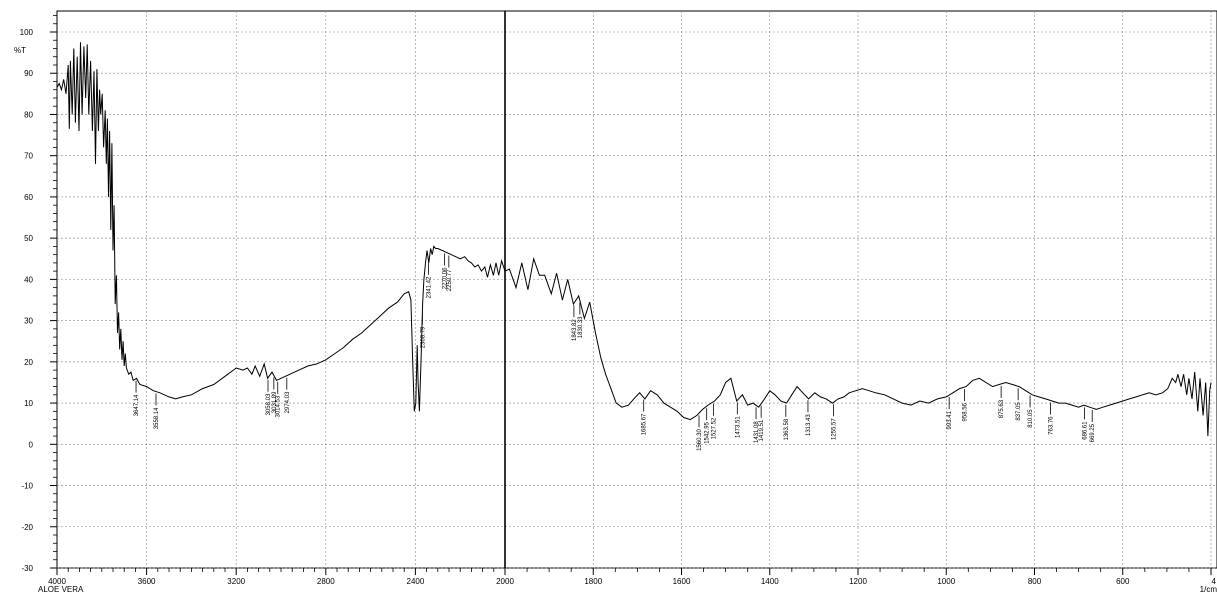  I want to click on peak-marker: 2368.79, so click(423, 330).